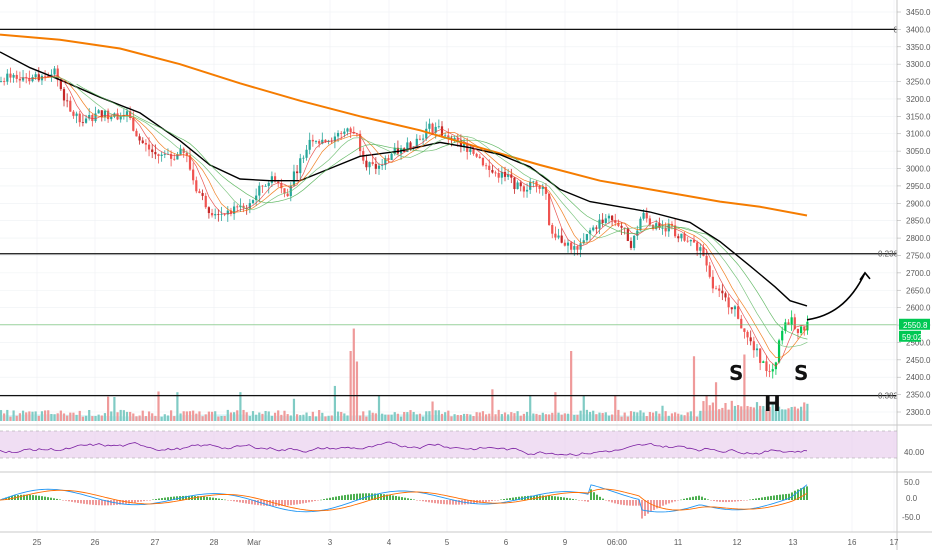 The image size is (932, 550). Describe the element at coordinates (836, 296) in the screenshot. I see `breakout-arrow` at that location.